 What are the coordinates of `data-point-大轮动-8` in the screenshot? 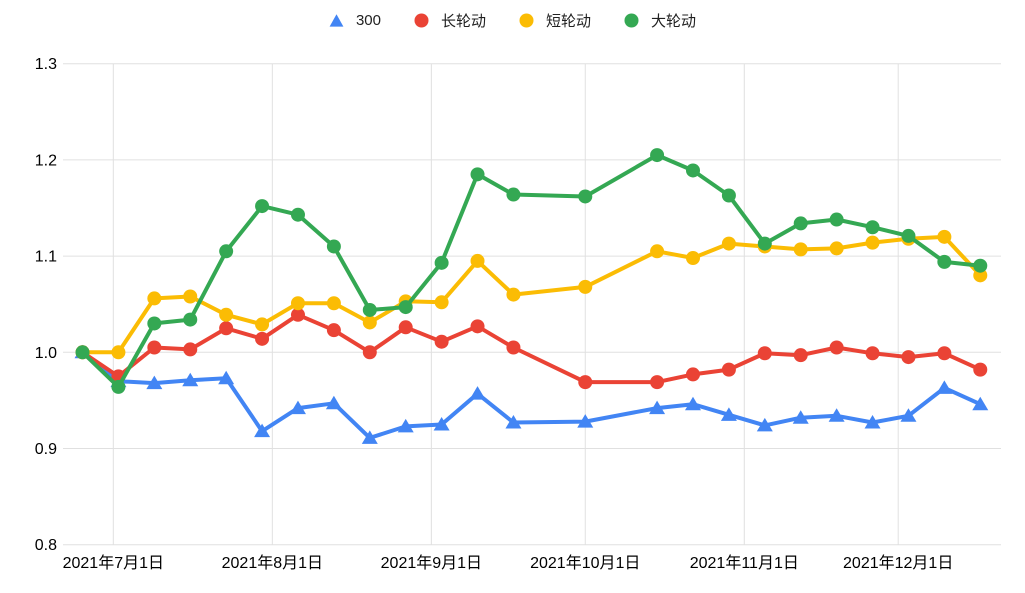 It's located at (369, 309).